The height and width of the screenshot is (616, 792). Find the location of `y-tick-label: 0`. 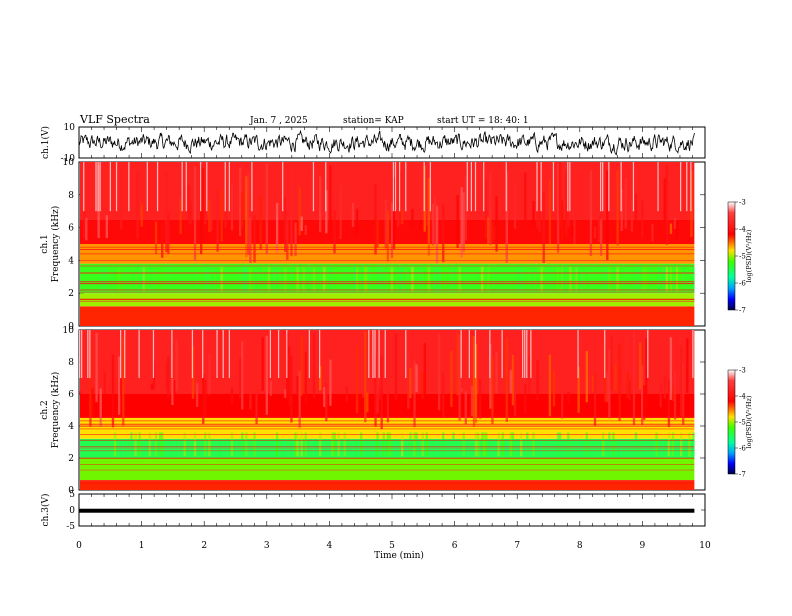

y-tick-label: 0 is located at coordinates (71, 491).